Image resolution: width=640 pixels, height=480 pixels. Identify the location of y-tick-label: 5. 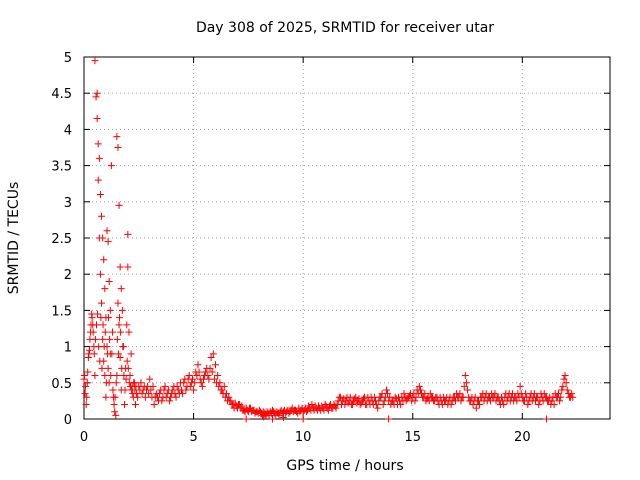
(68, 58).